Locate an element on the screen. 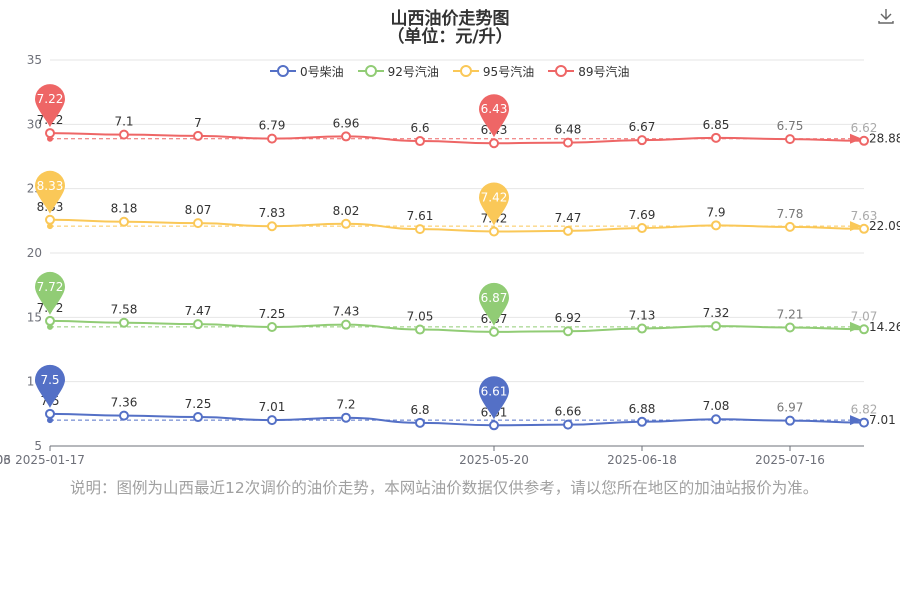  marker-pin: 7.5 is located at coordinates (50, 386).